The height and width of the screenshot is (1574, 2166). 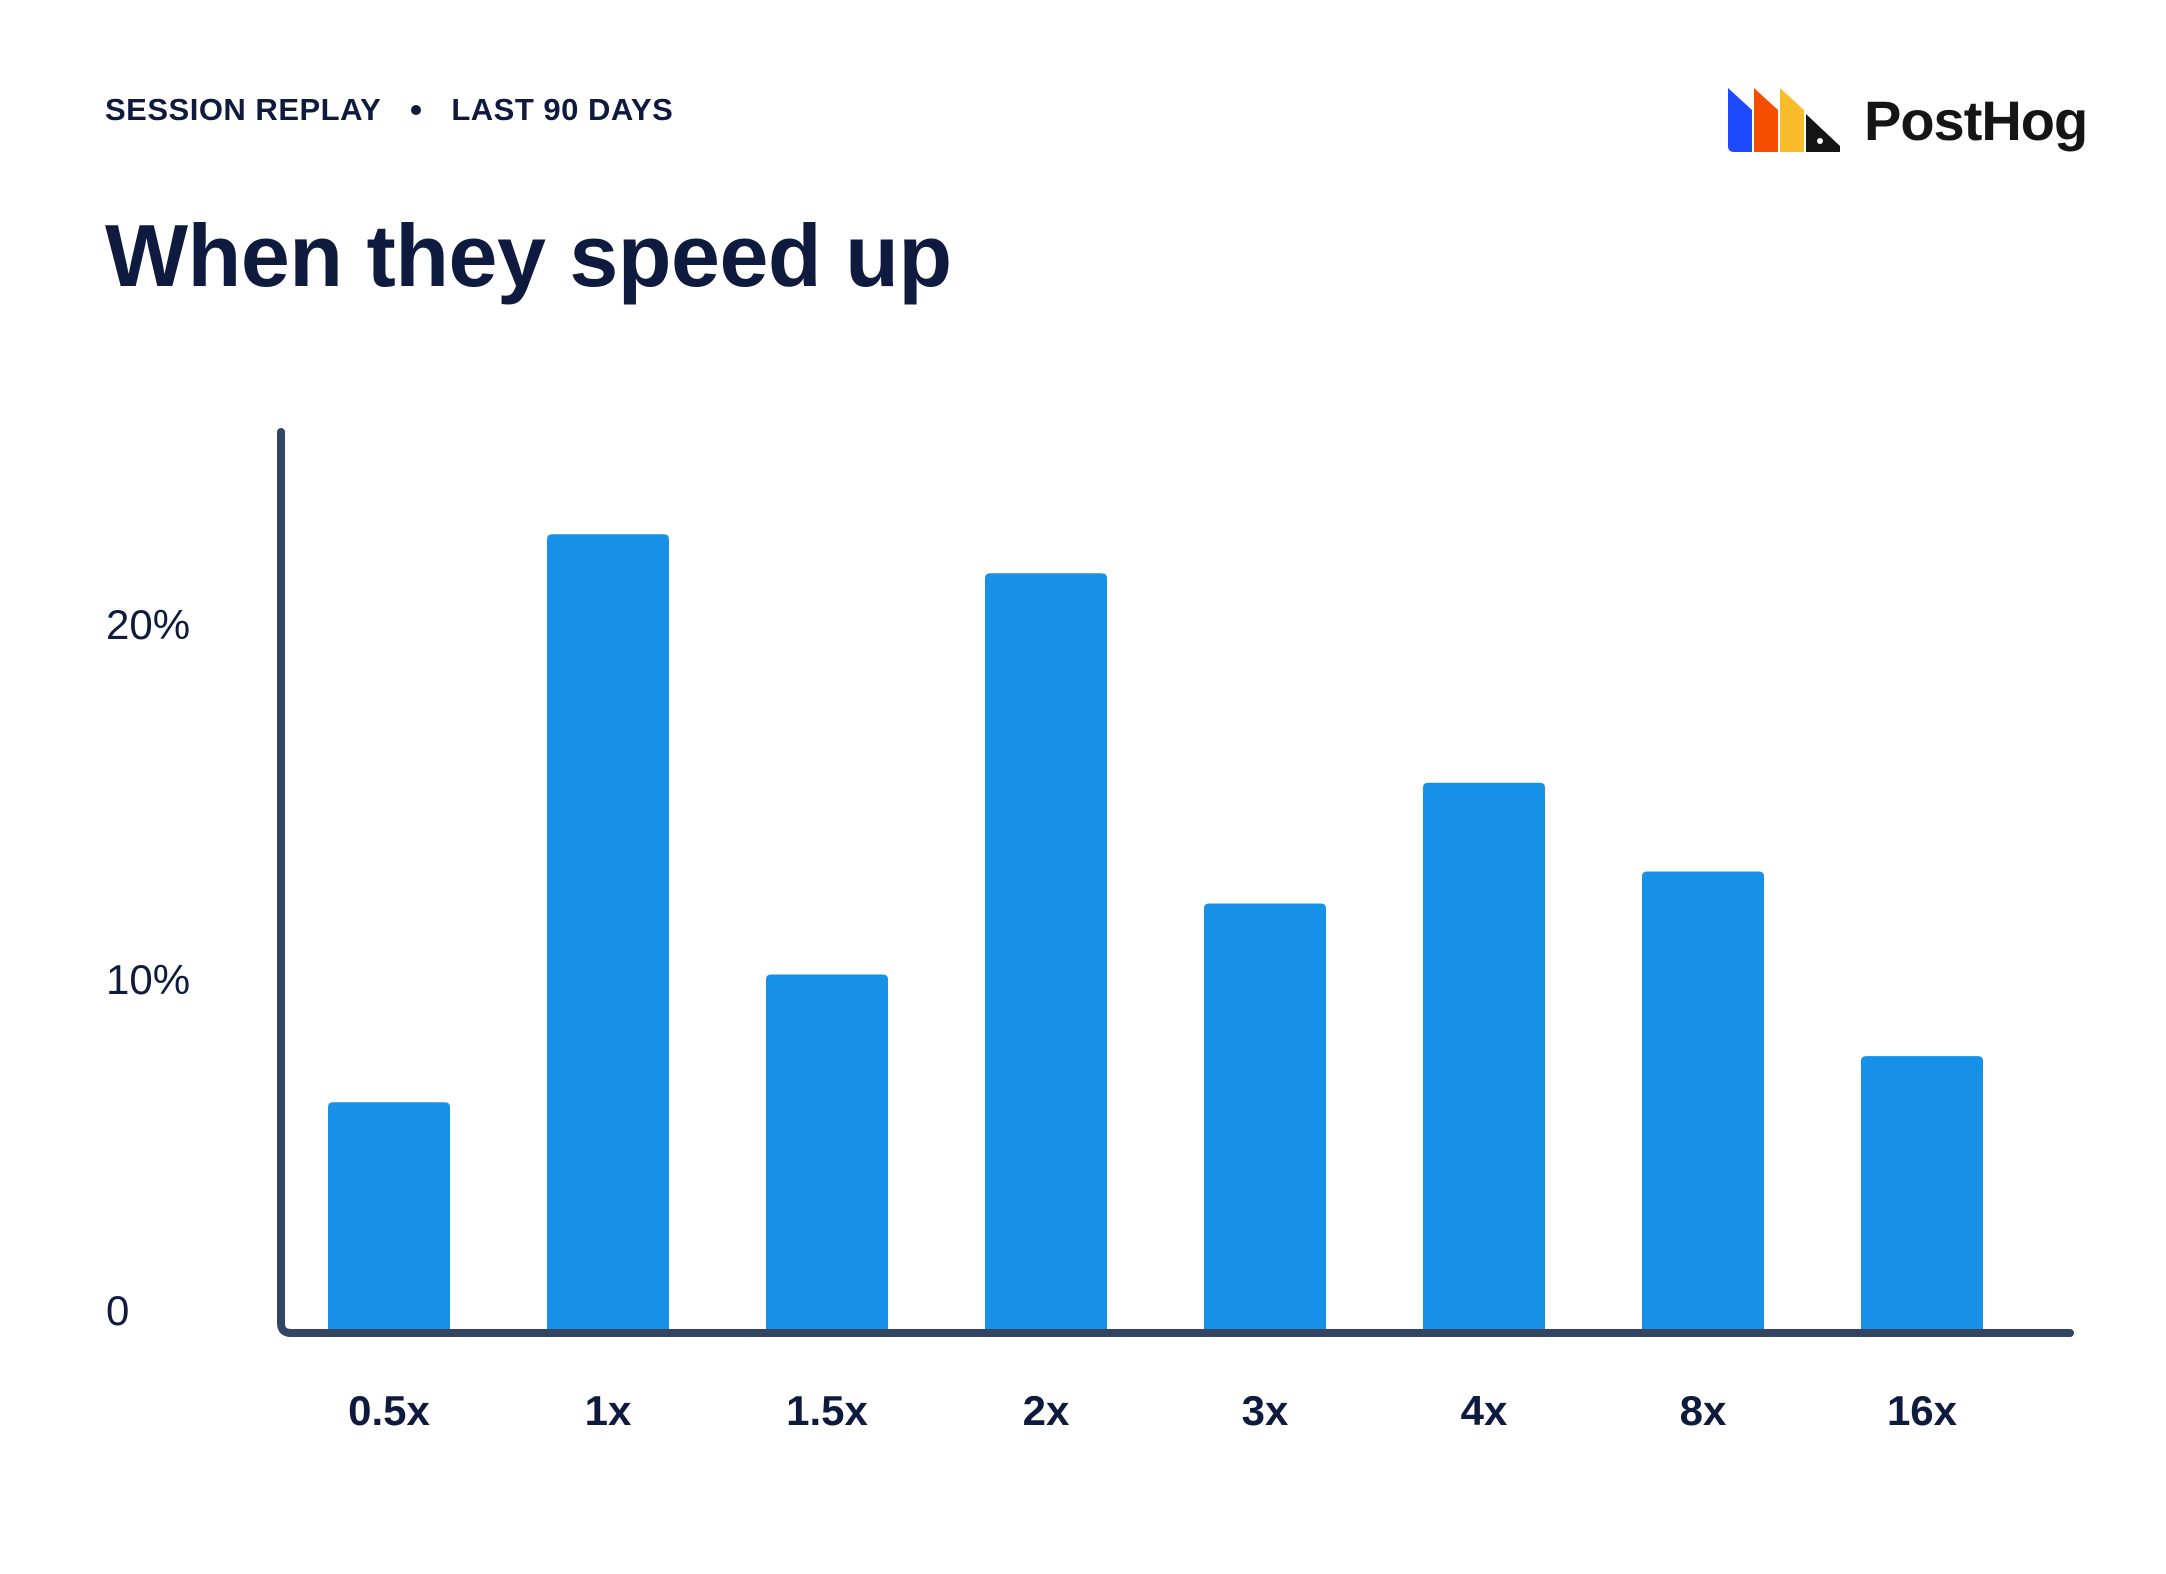 What do you see at coordinates (1784, 120) in the screenshot?
I see `posthog-logo-icon` at bounding box center [1784, 120].